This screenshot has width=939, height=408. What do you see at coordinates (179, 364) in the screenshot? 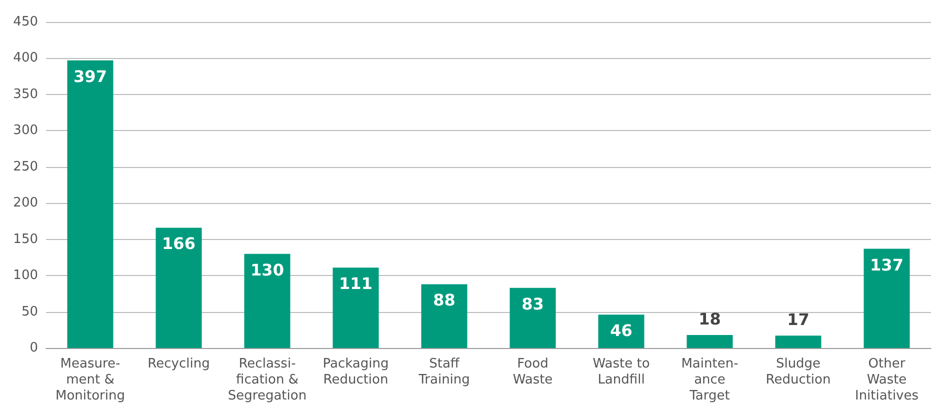
I see `x-tick-label: Recycling` at bounding box center [179, 364].